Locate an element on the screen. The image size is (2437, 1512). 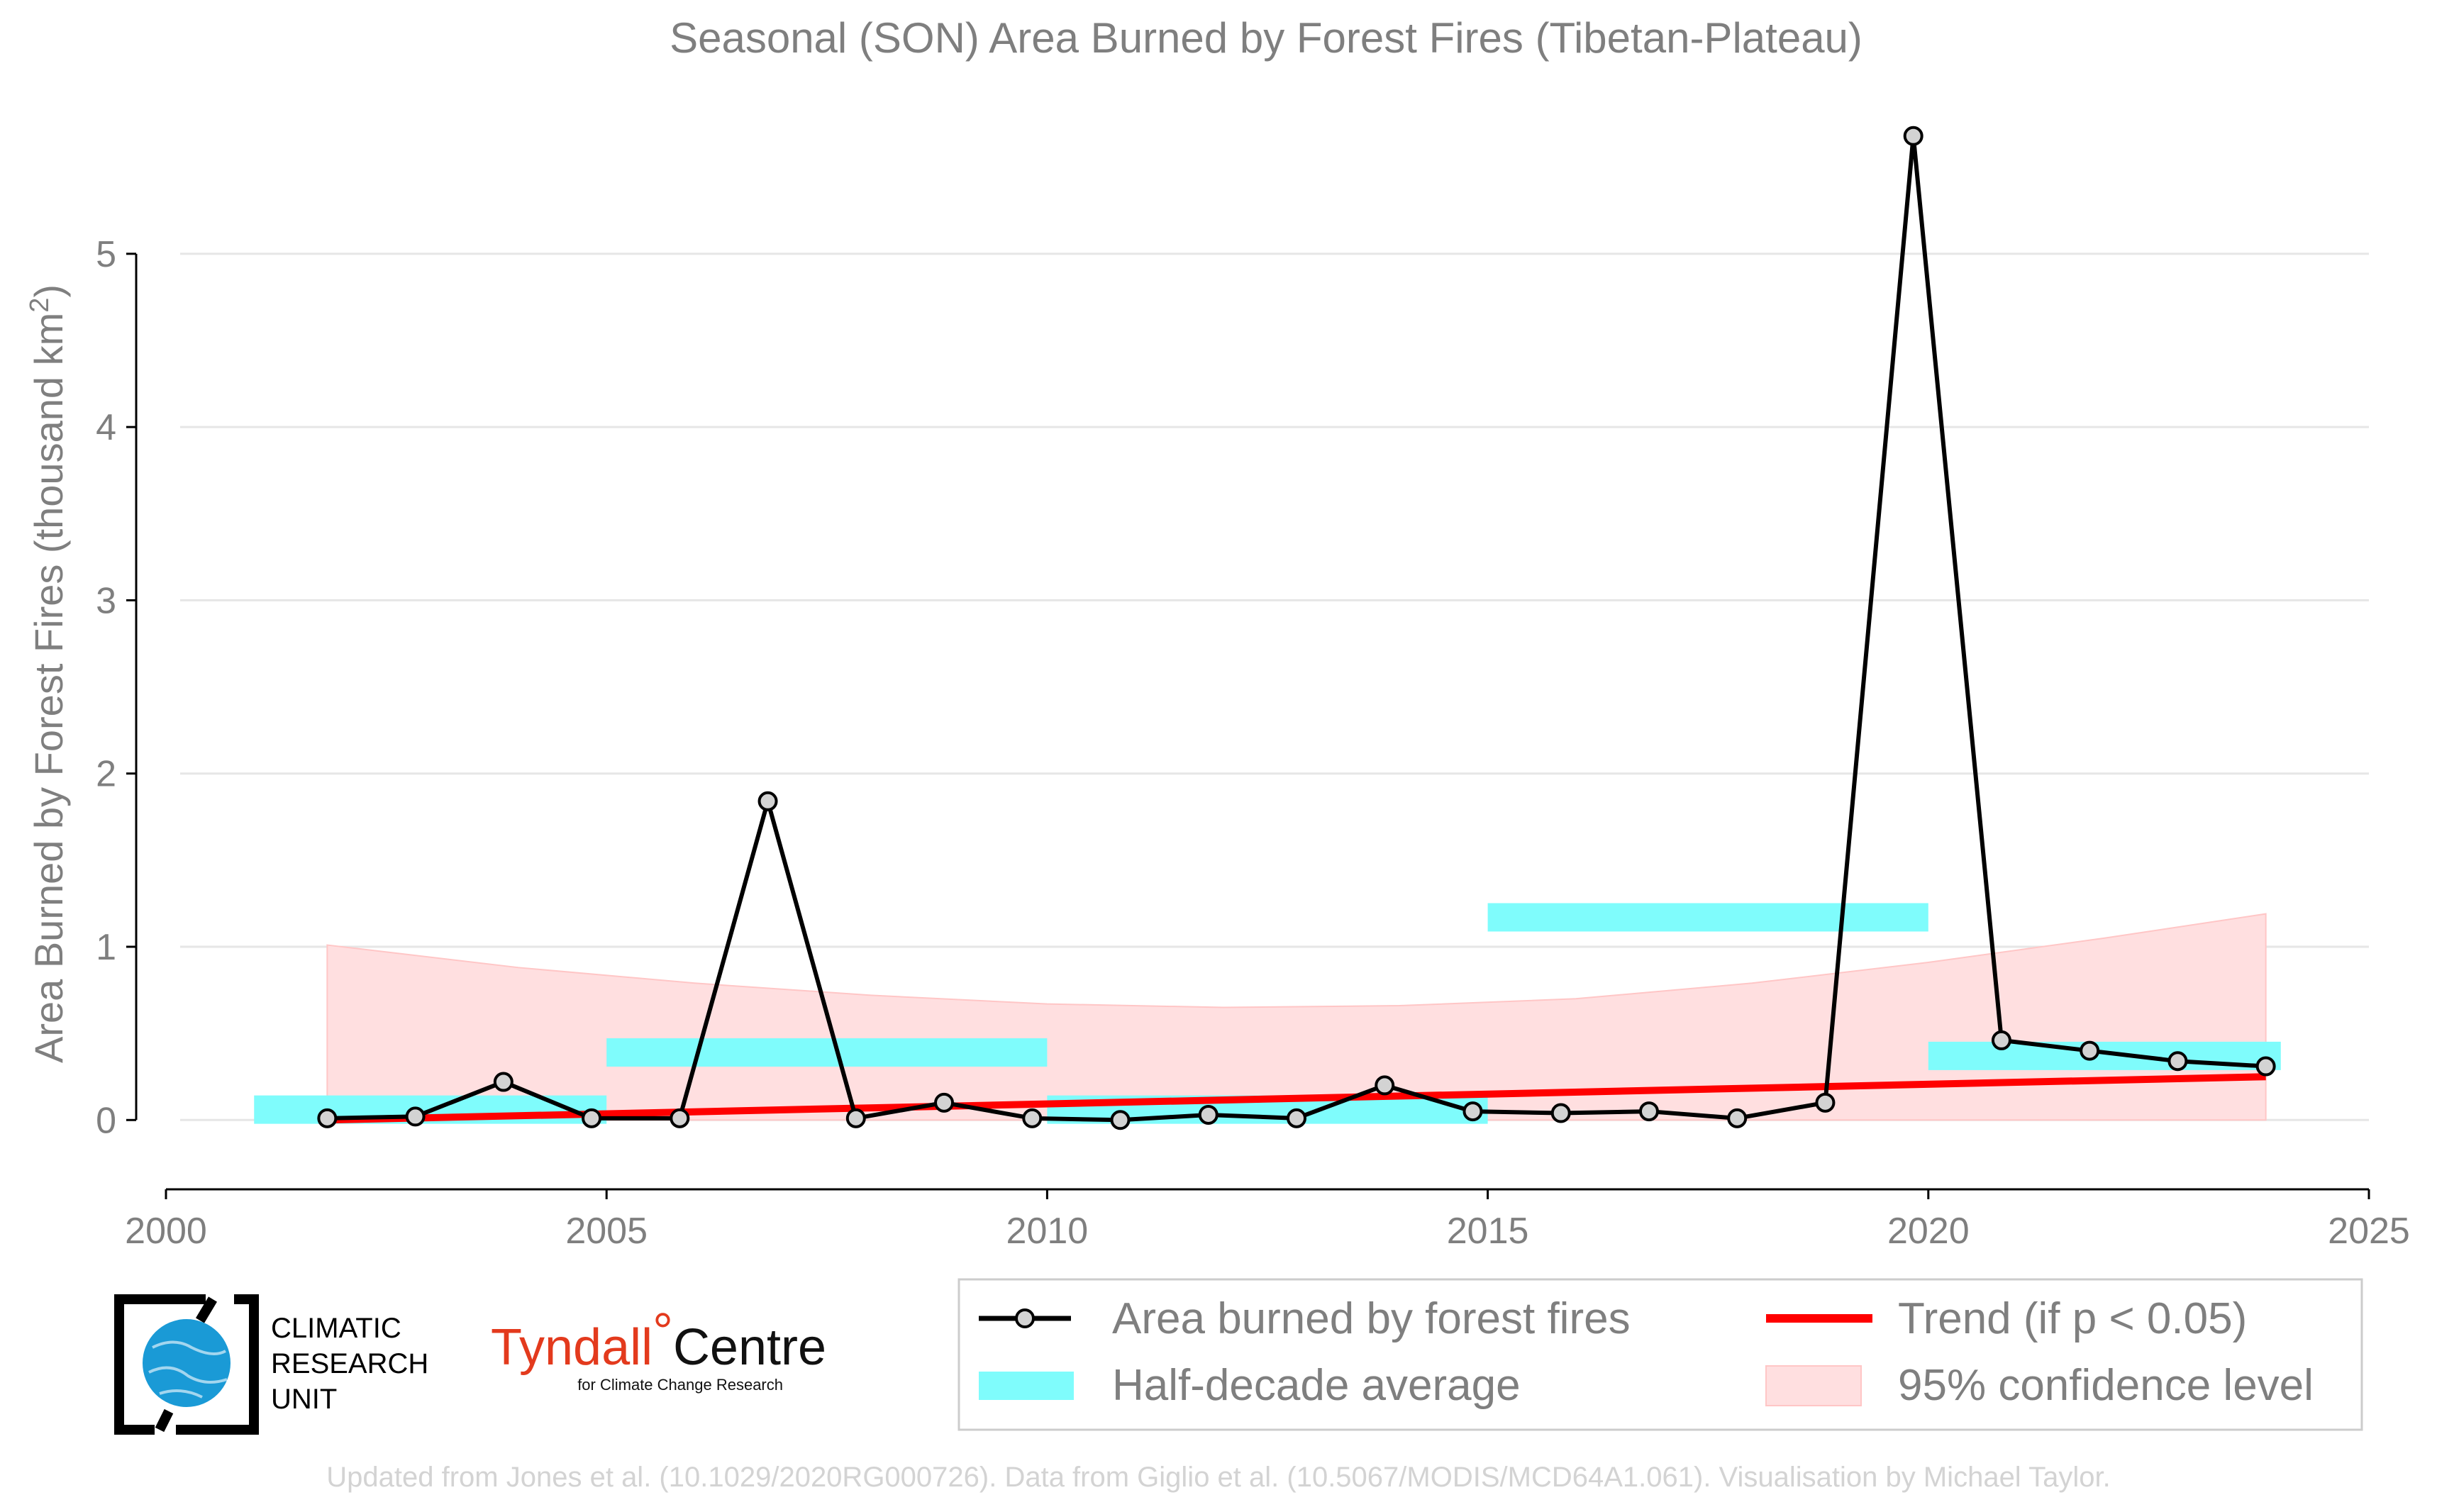
legend-item-confidence: 95% confidence level is located at coordinates (2040, 1385).